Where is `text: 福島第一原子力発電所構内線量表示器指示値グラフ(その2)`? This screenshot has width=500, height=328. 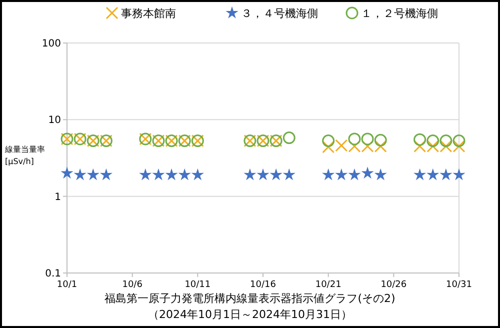
text: 福島第一原子力発電所構内線量表示器指示値グラフ(その2) is located at coordinates (250, 298).